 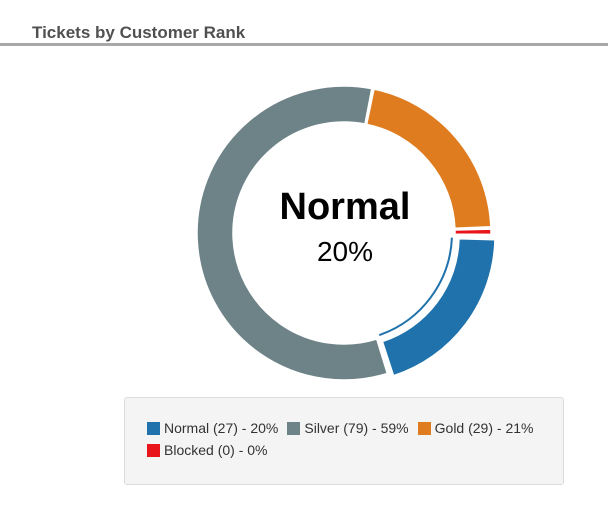 What do you see at coordinates (345, 207) in the screenshot?
I see `center-category-name: Normal` at bounding box center [345, 207].